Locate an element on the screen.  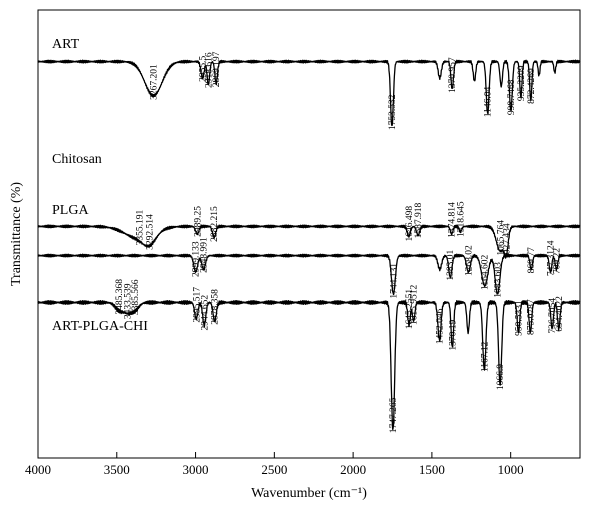
peak-label: 1027.434 is located at coordinates (507, 241).